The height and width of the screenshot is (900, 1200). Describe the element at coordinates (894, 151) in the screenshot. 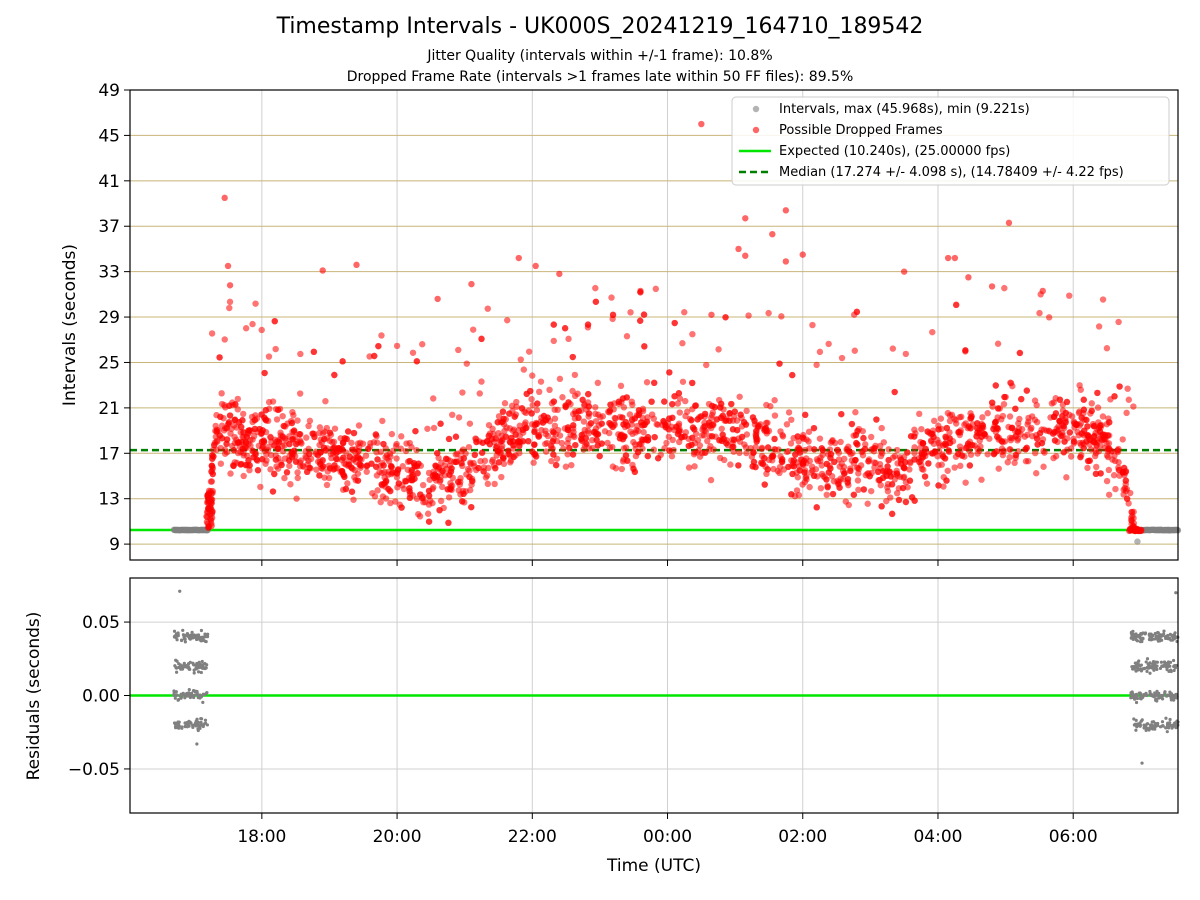

I see `legend-label-expected: Expected (10.240s), (25.00000 fps)` at that location.